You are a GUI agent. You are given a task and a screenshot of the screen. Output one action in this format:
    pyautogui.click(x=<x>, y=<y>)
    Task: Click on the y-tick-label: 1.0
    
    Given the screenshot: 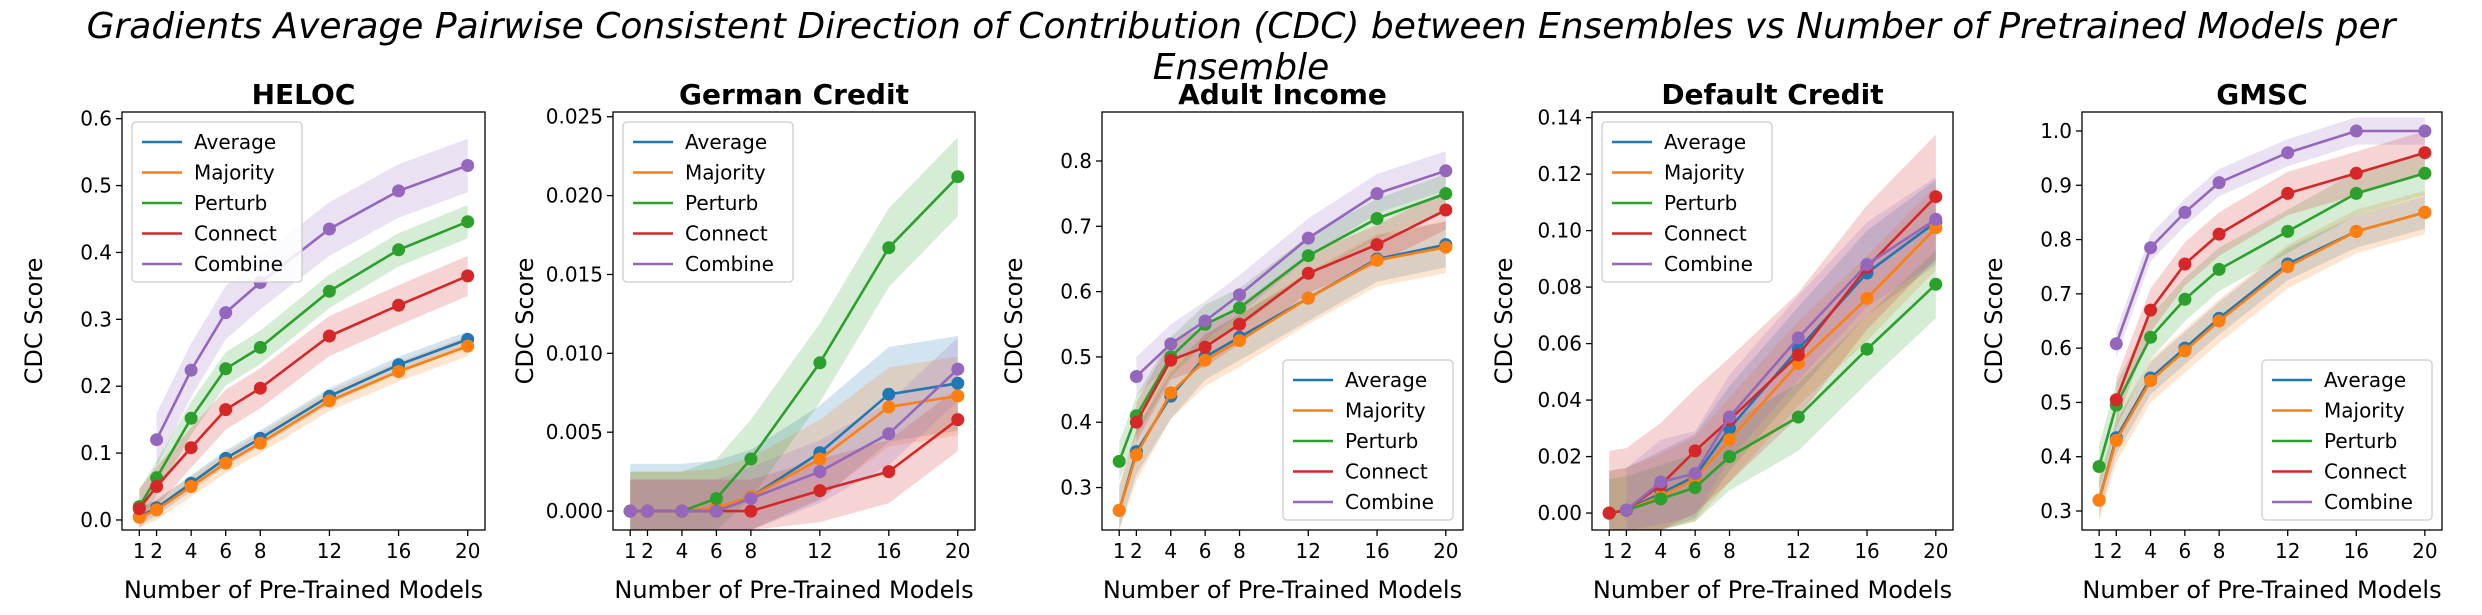 What is the action you would take?
    pyautogui.click(x=2056, y=131)
    